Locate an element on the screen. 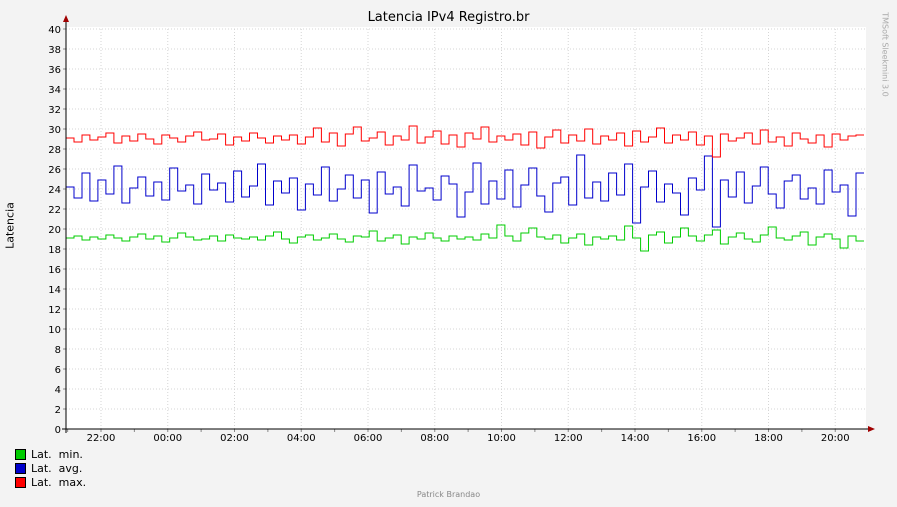 This screenshot has height=507, width=897. x-tick-label: 20:00 is located at coordinates (835, 438).